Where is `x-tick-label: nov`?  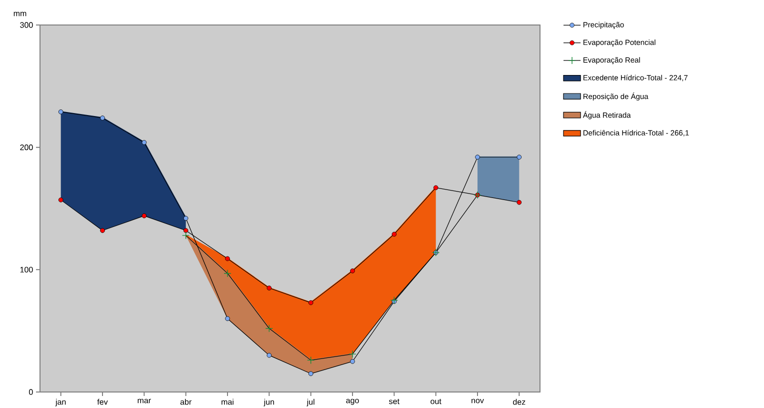 x-tick-label: nov is located at coordinates (478, 401).